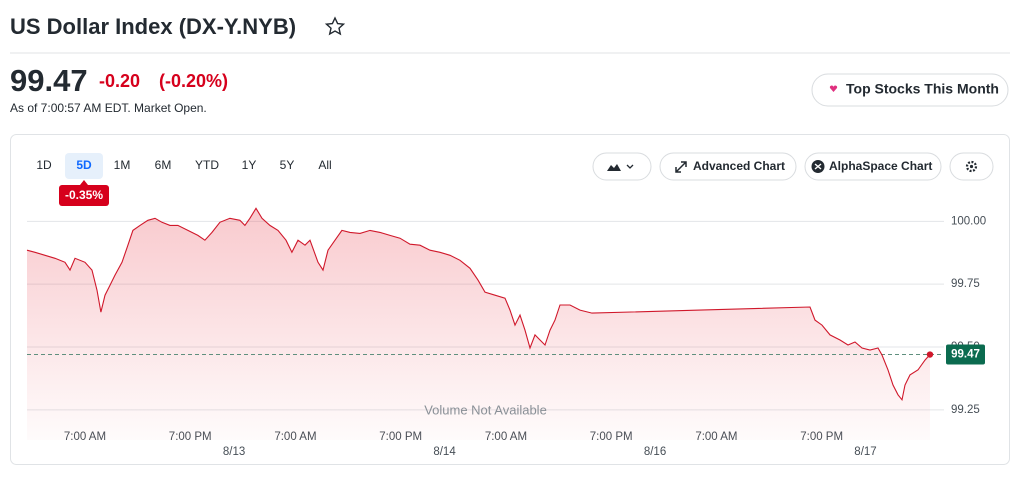  What do you see at coordinates (965, 410) in the screenshot?
I see `y-tick-label: 99.25` at bounding box center [965, 410].